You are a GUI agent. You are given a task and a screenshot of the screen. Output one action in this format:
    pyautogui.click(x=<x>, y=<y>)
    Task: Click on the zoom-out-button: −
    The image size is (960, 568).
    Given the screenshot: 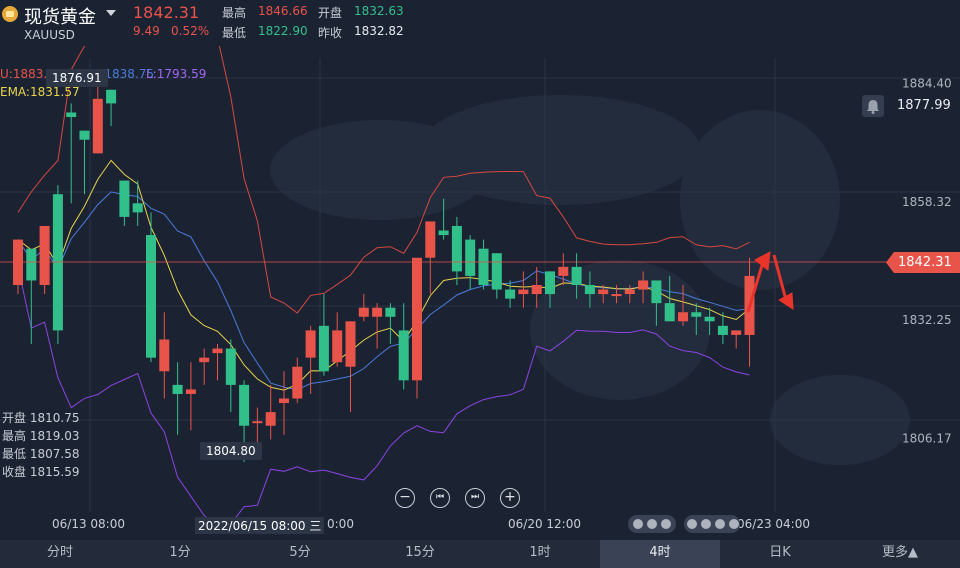 What is the action you would take?
    pyautogui.click(x=405, y=498)
    